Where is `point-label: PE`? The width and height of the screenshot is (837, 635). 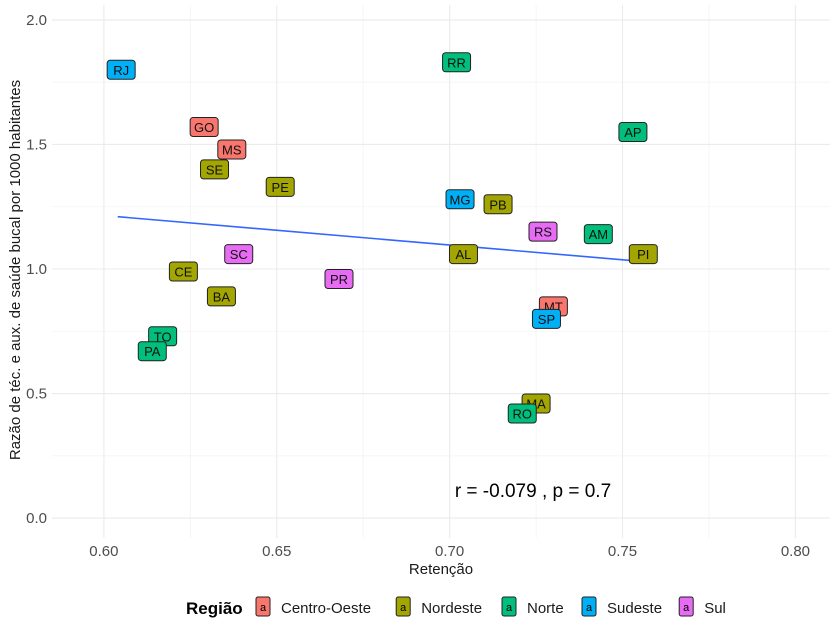 point-label: PE is located at coordinates (281, 187).